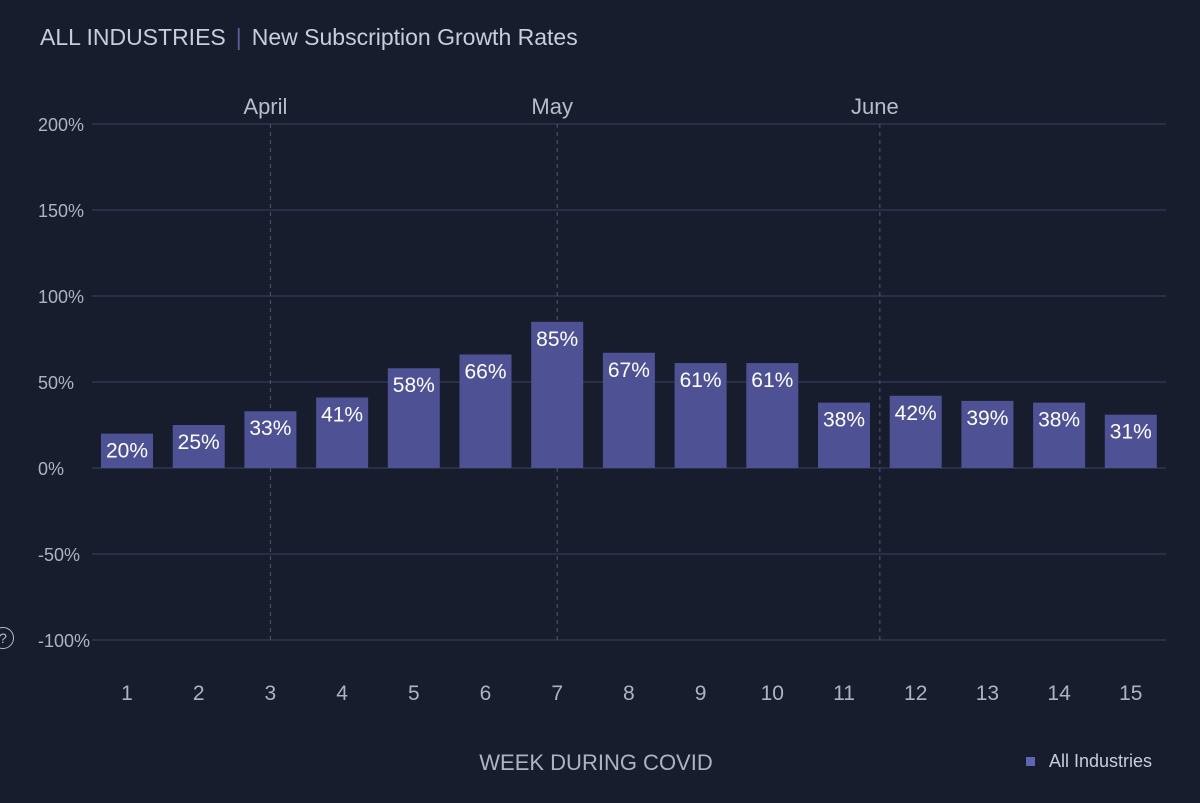  I want to click on x-tick-label: 13, so click(987, 693).